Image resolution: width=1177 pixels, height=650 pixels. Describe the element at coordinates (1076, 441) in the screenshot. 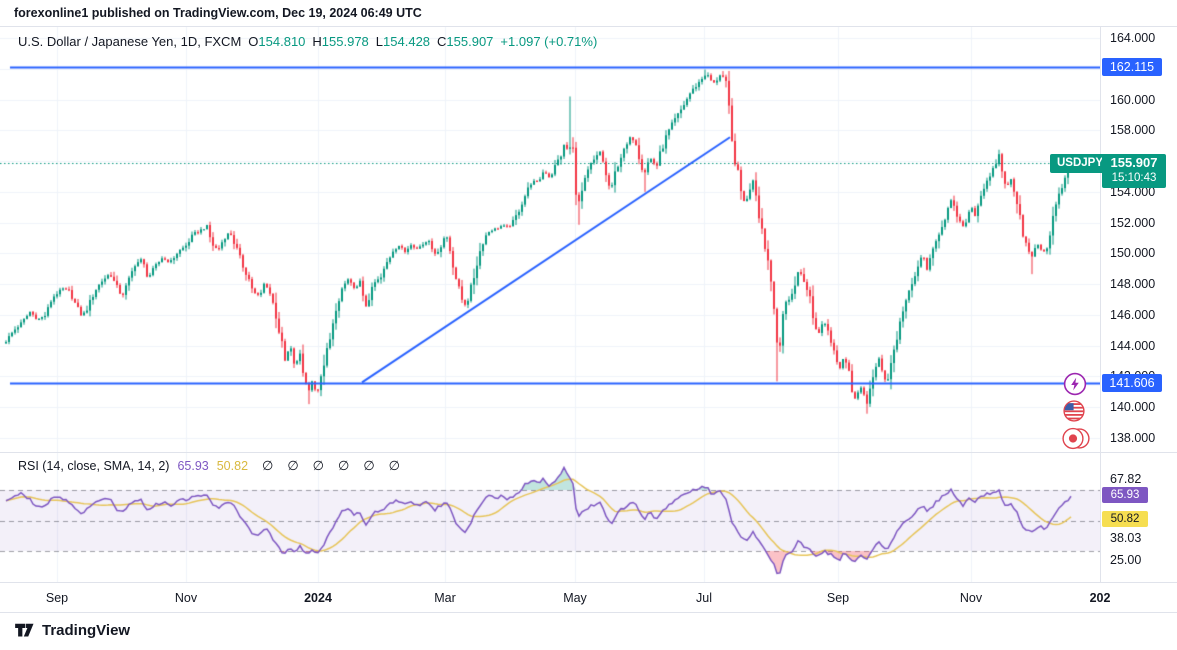

I see `japan-flag-icon` at that location.